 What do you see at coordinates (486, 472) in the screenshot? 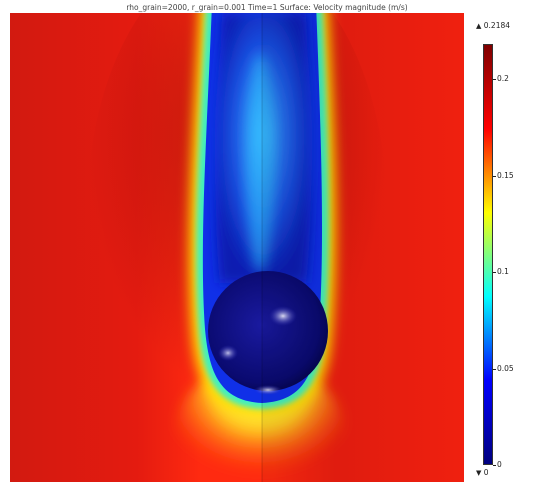
I see `colorbar-min-value: 0` at bounding box center [486, 472].